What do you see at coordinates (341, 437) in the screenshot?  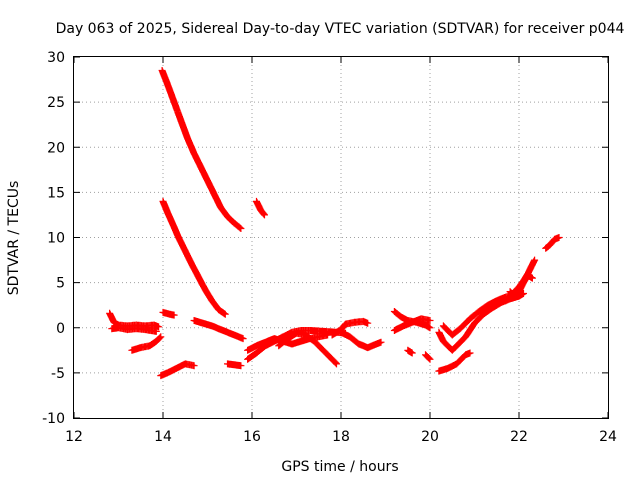 I see `x-tick-label: 18` at bounding box center [341, 437].